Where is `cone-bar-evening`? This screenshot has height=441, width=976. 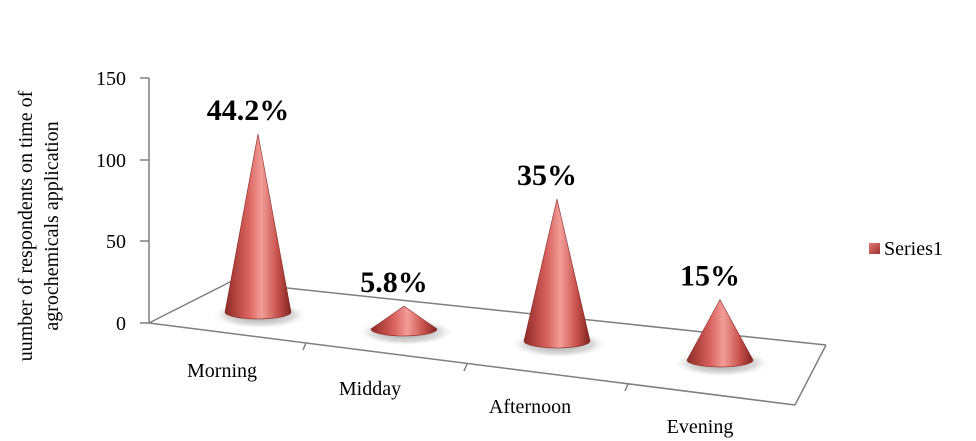
cone-bar-evening is located at coordinates (720, 333).